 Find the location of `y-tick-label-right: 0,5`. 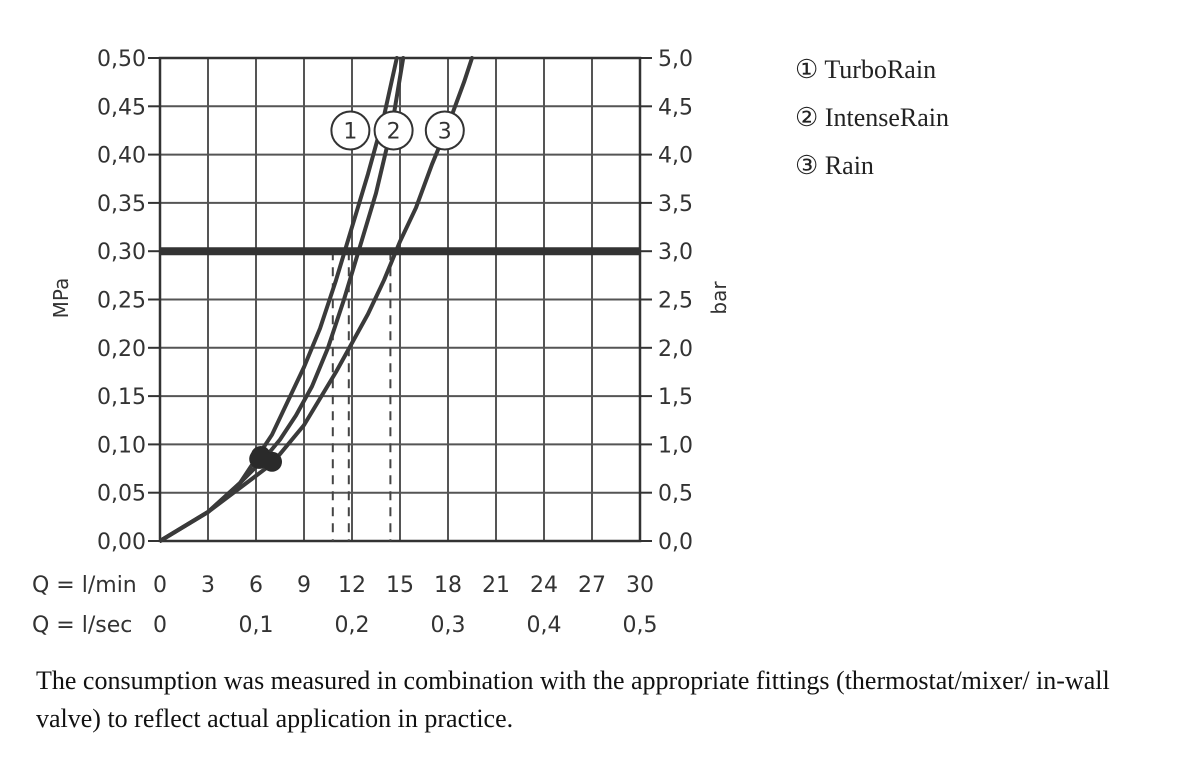

y-tick-label-right: 0,5 is located at coordinates (675, 494).